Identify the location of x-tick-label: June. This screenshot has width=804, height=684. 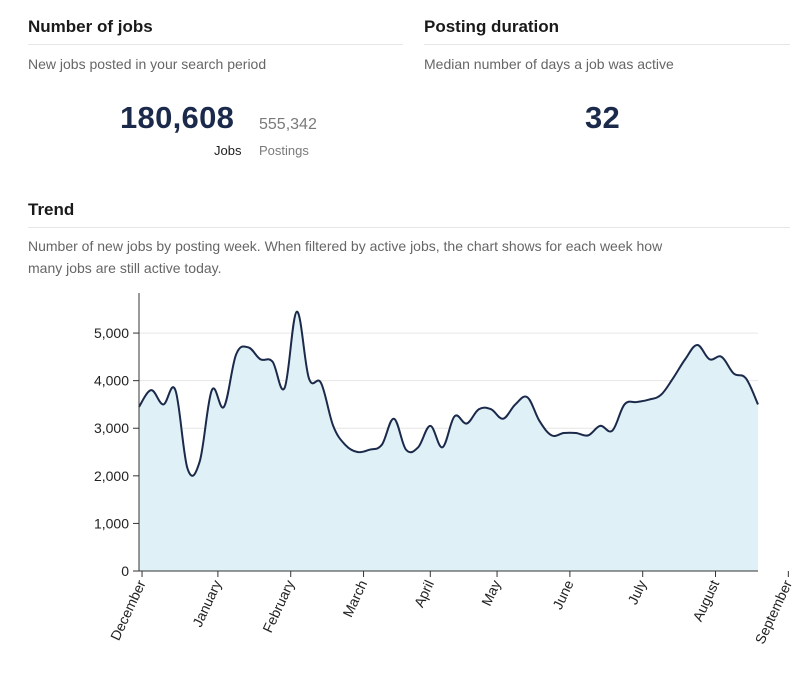
(562, 594).